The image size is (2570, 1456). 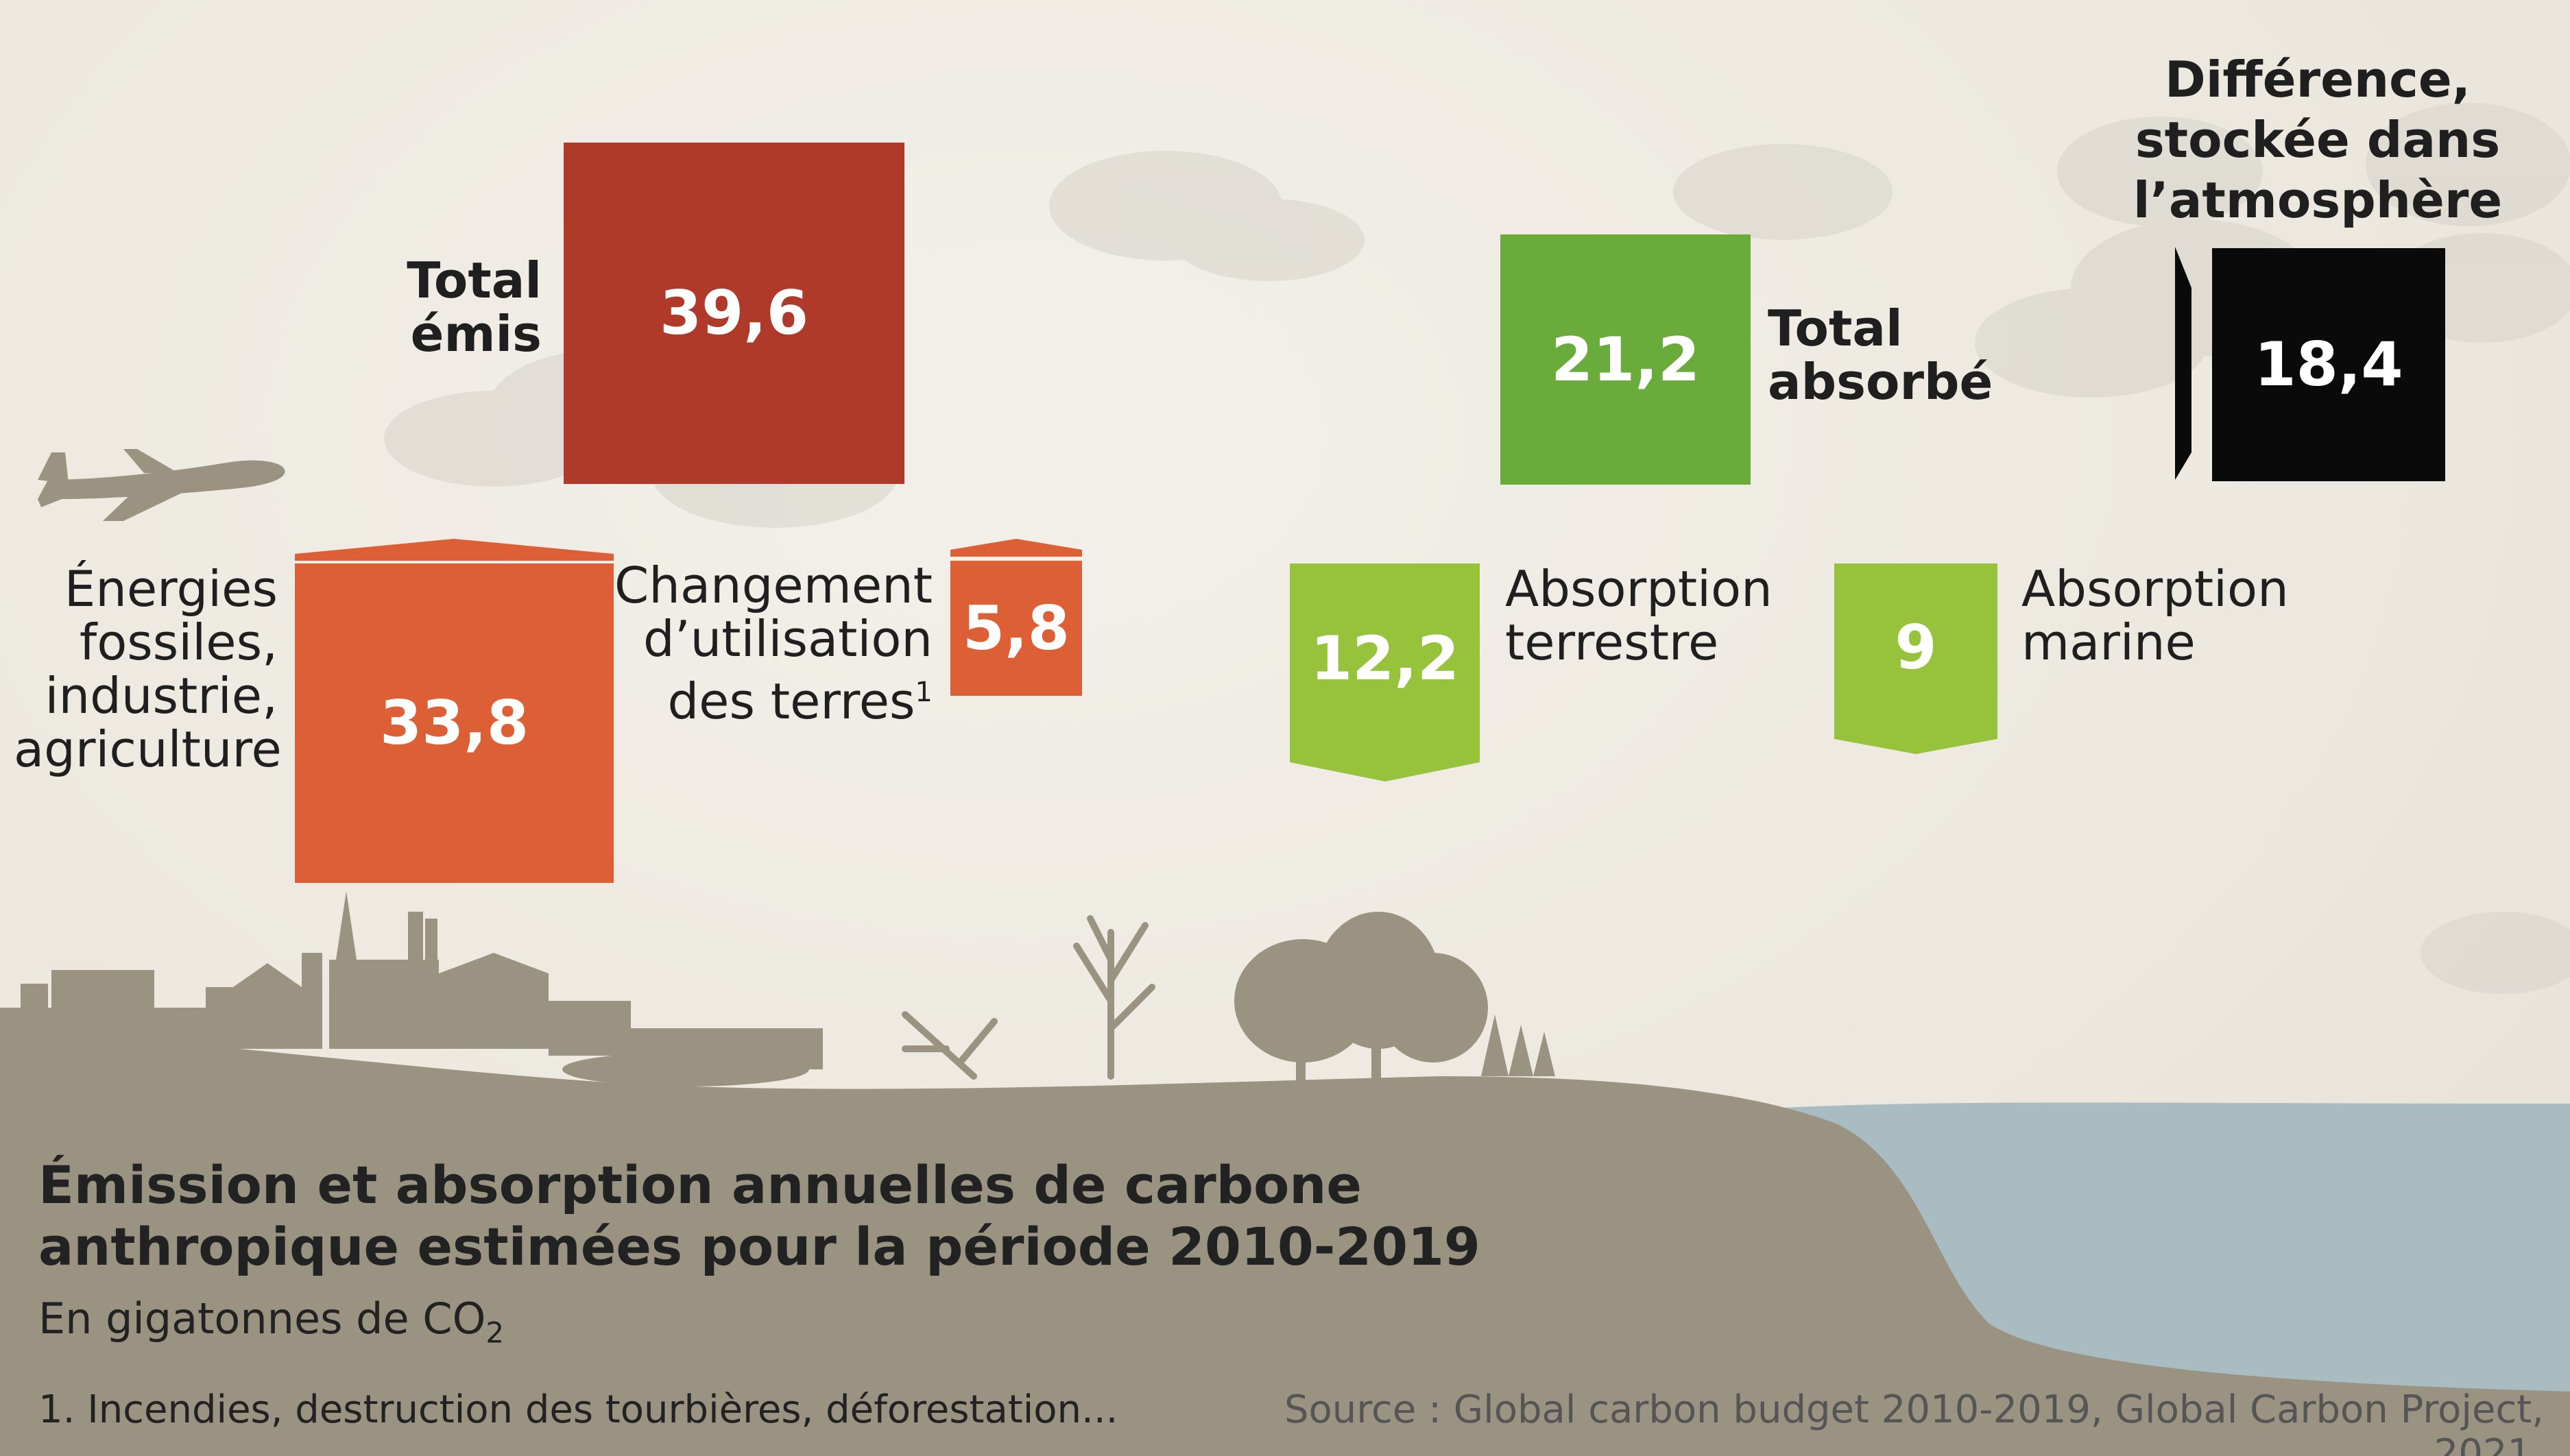 I want to click on ocean-sink-box: 9, so click(x=1915, y=647).